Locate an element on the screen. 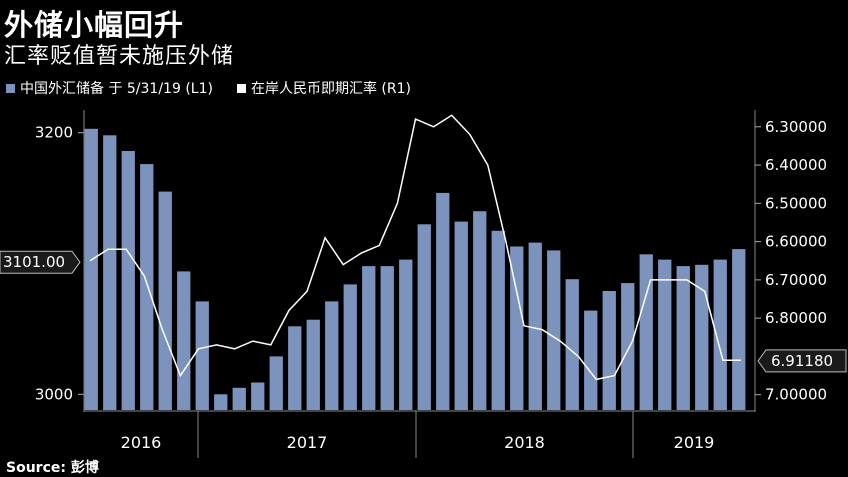  legend-label-cny-rate: 在岸人民币即期汇率 (R1) is located at coordinates (330, 89).